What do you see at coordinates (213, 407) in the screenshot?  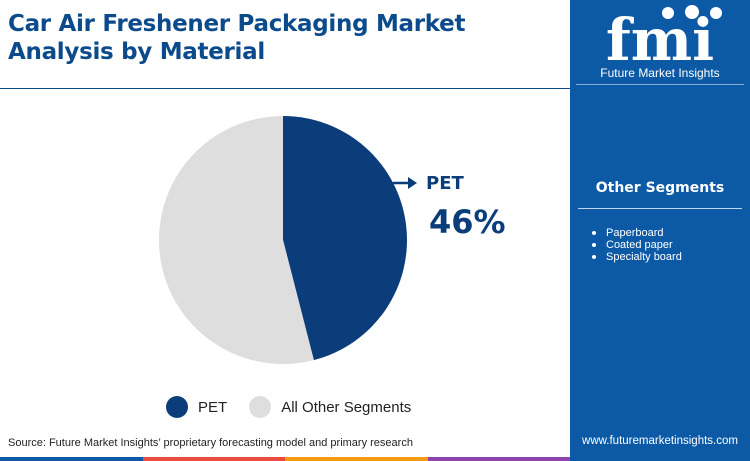 I see `legend-label-pet: PET` at bounding box center [213, 407].